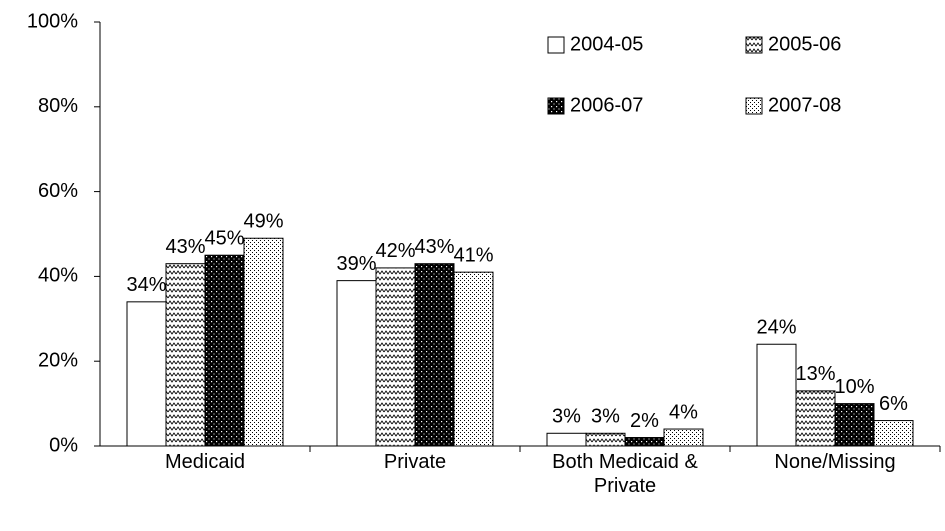 This screenshot has width=945, height=531. Describe the element at coordinates (58, 360) in the screenshot. I see `y-tick-label: 20%` at that location.